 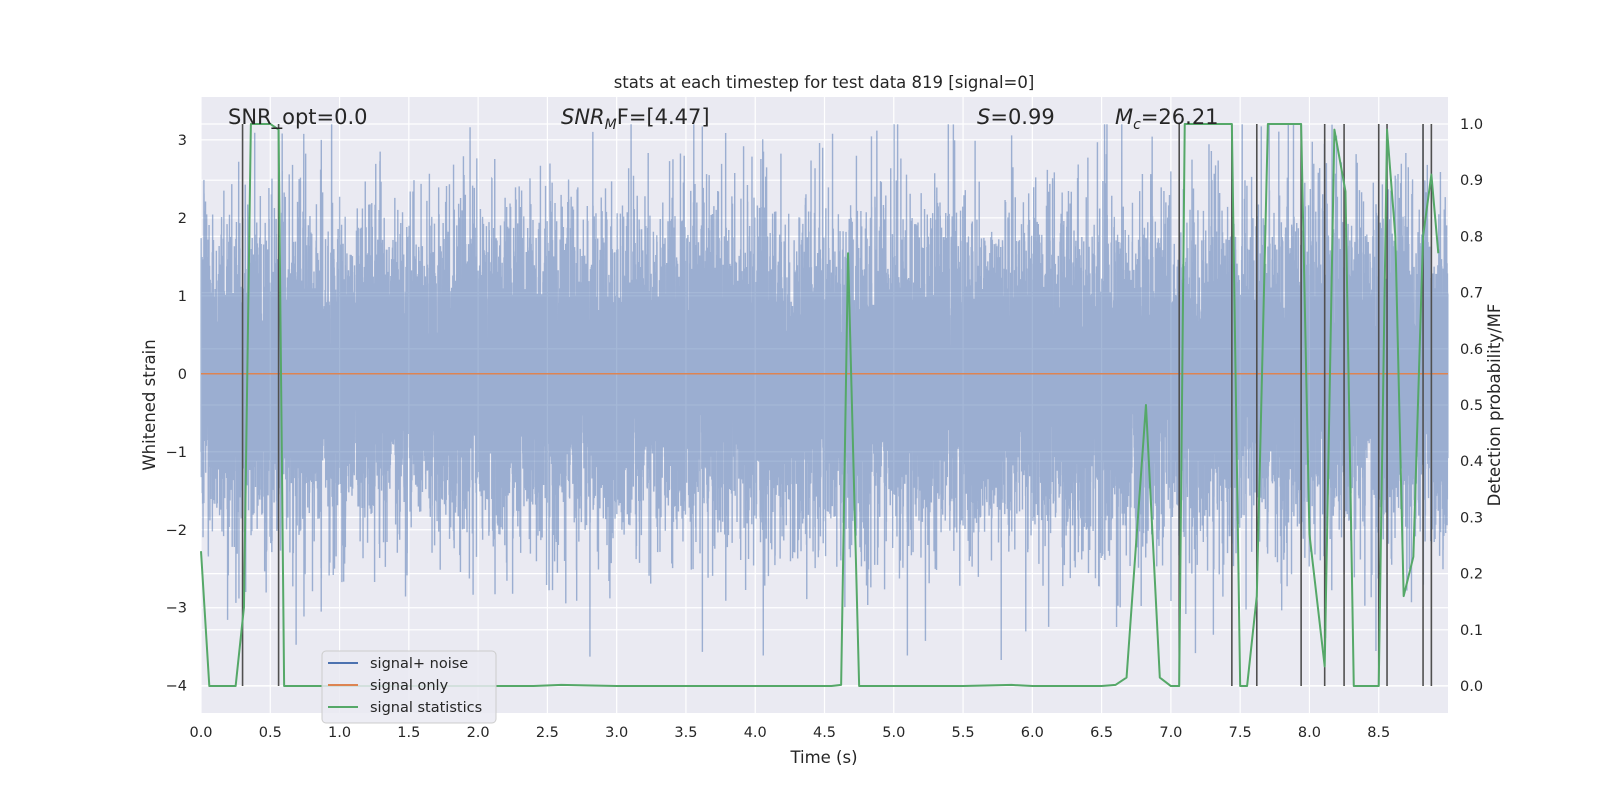 I want to click on x-tick-label: 0.0, so click(x=200, y=733).